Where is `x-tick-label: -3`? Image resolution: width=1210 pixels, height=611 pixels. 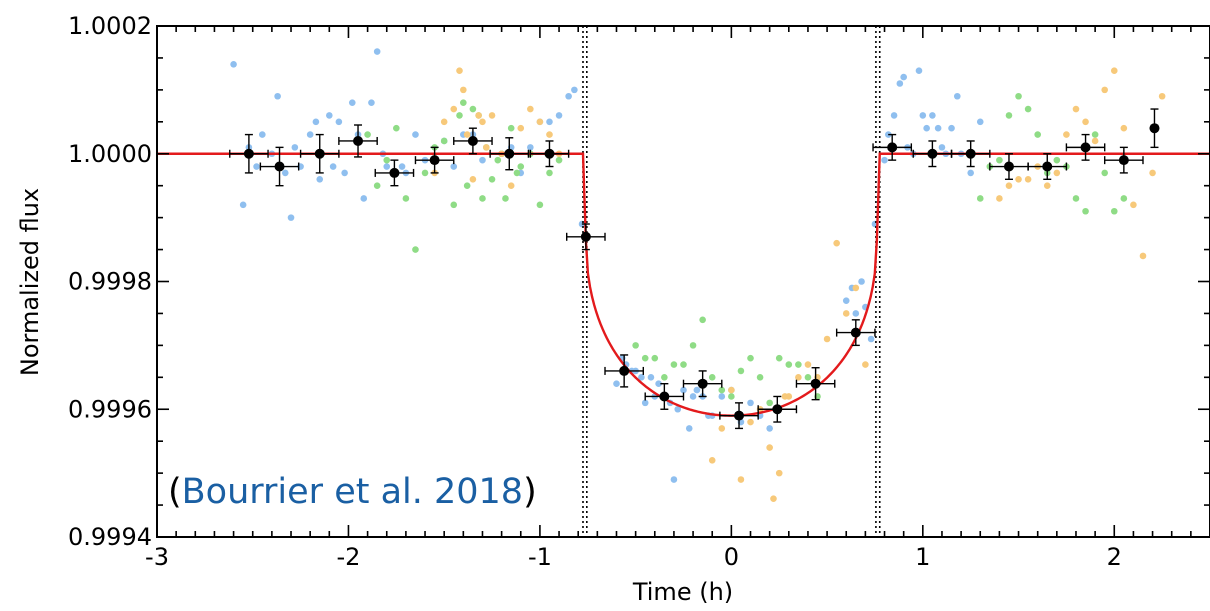
x-tick-label: -3 is located at coordinates (157, 557).